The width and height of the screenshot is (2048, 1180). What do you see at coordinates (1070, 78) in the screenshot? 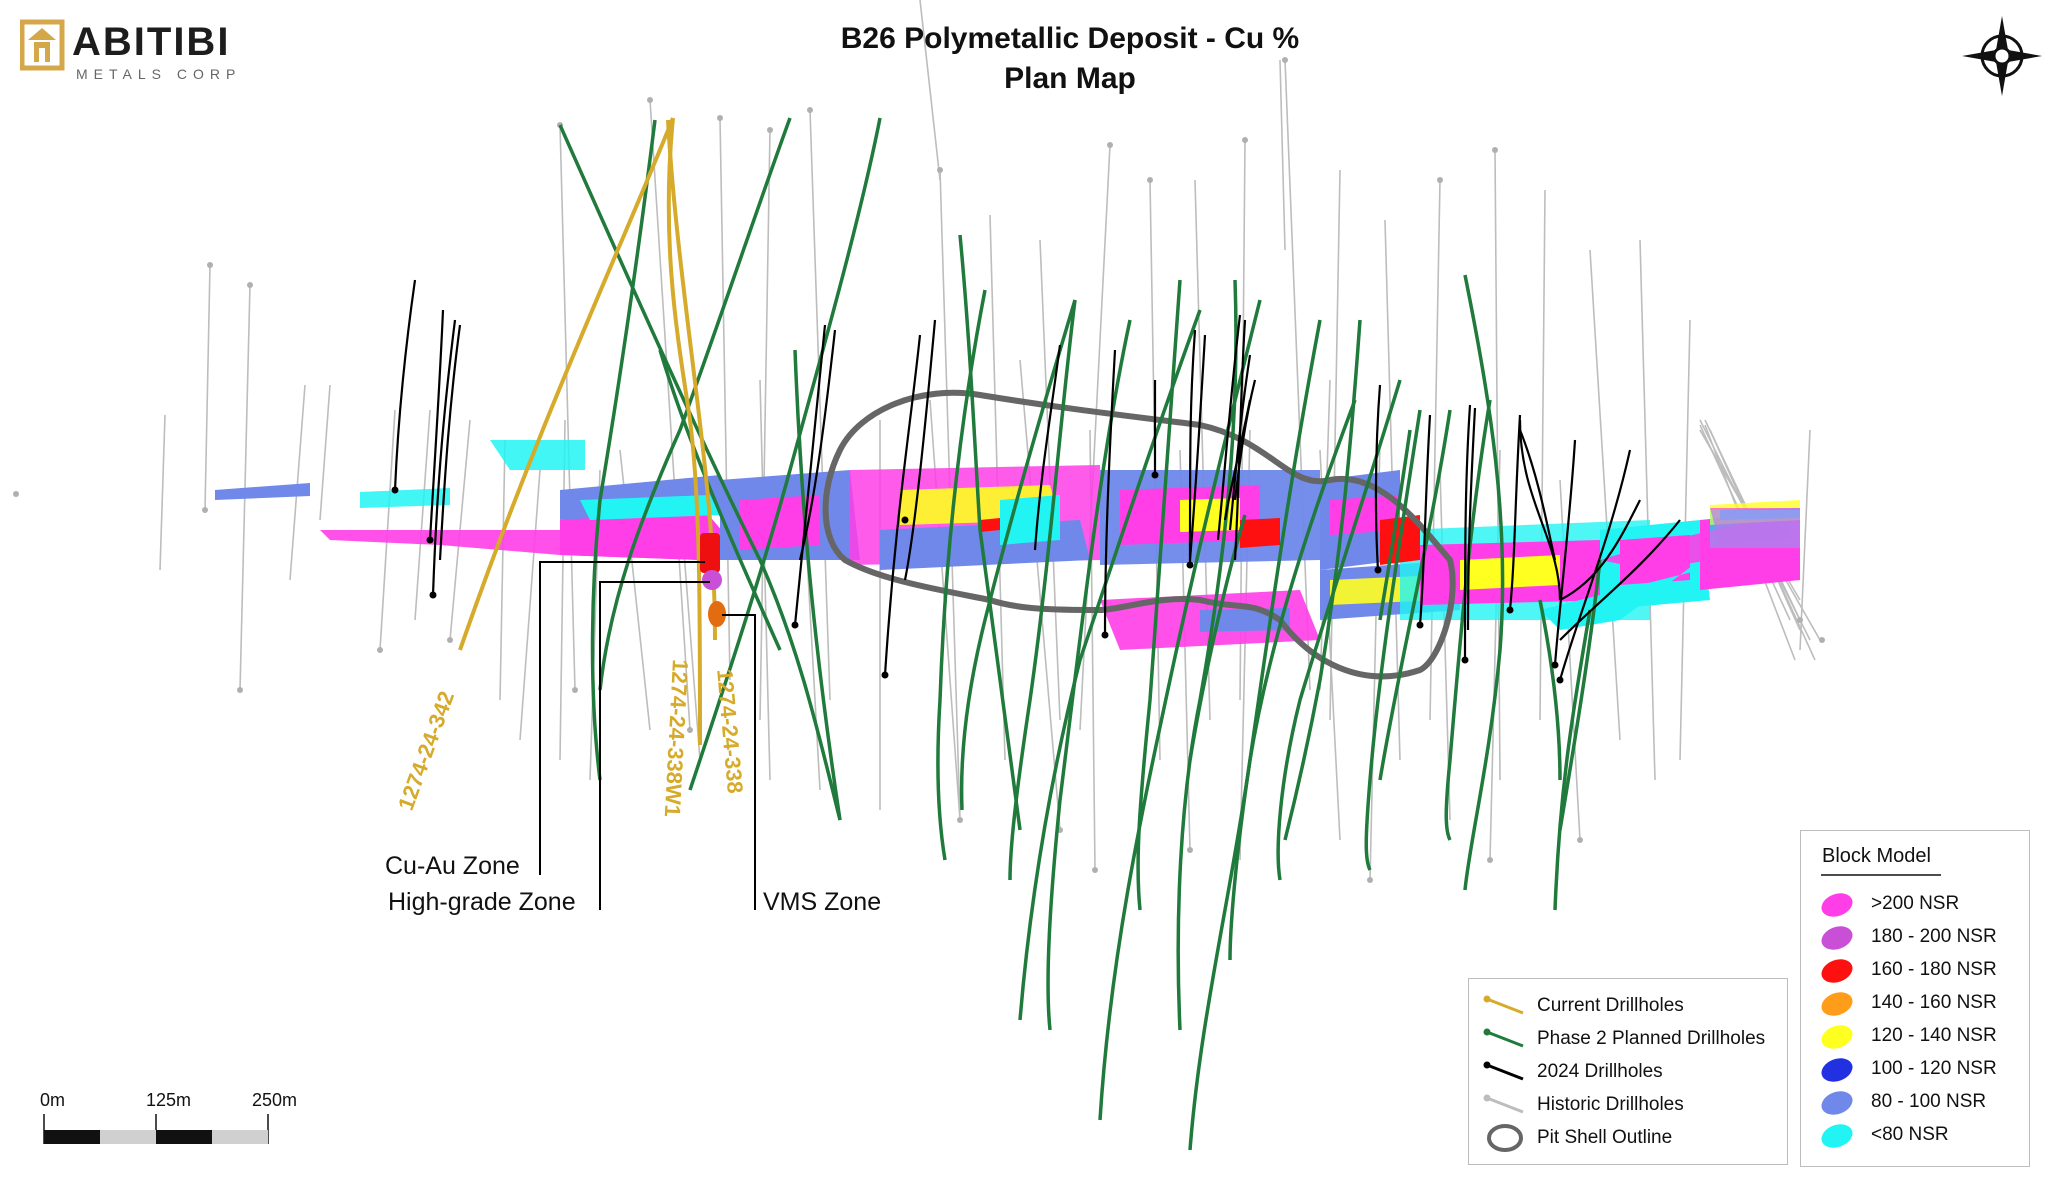
I see `map-subtitle: Plan Map` at bounding box center [1070, 78].